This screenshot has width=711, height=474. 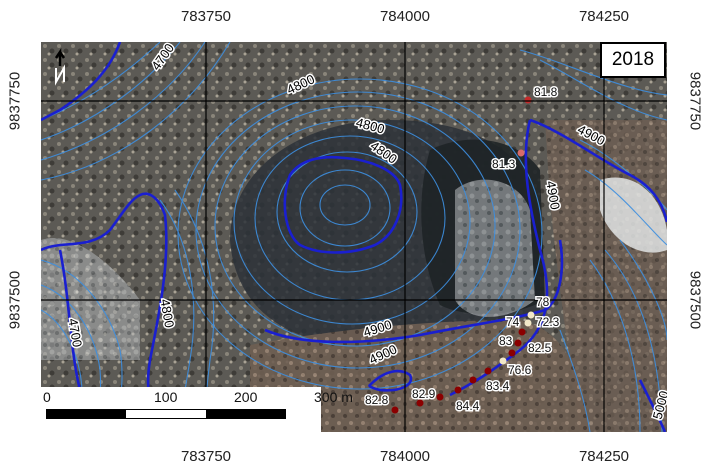 I want to click on snow-east, so click(x=633, y=215).